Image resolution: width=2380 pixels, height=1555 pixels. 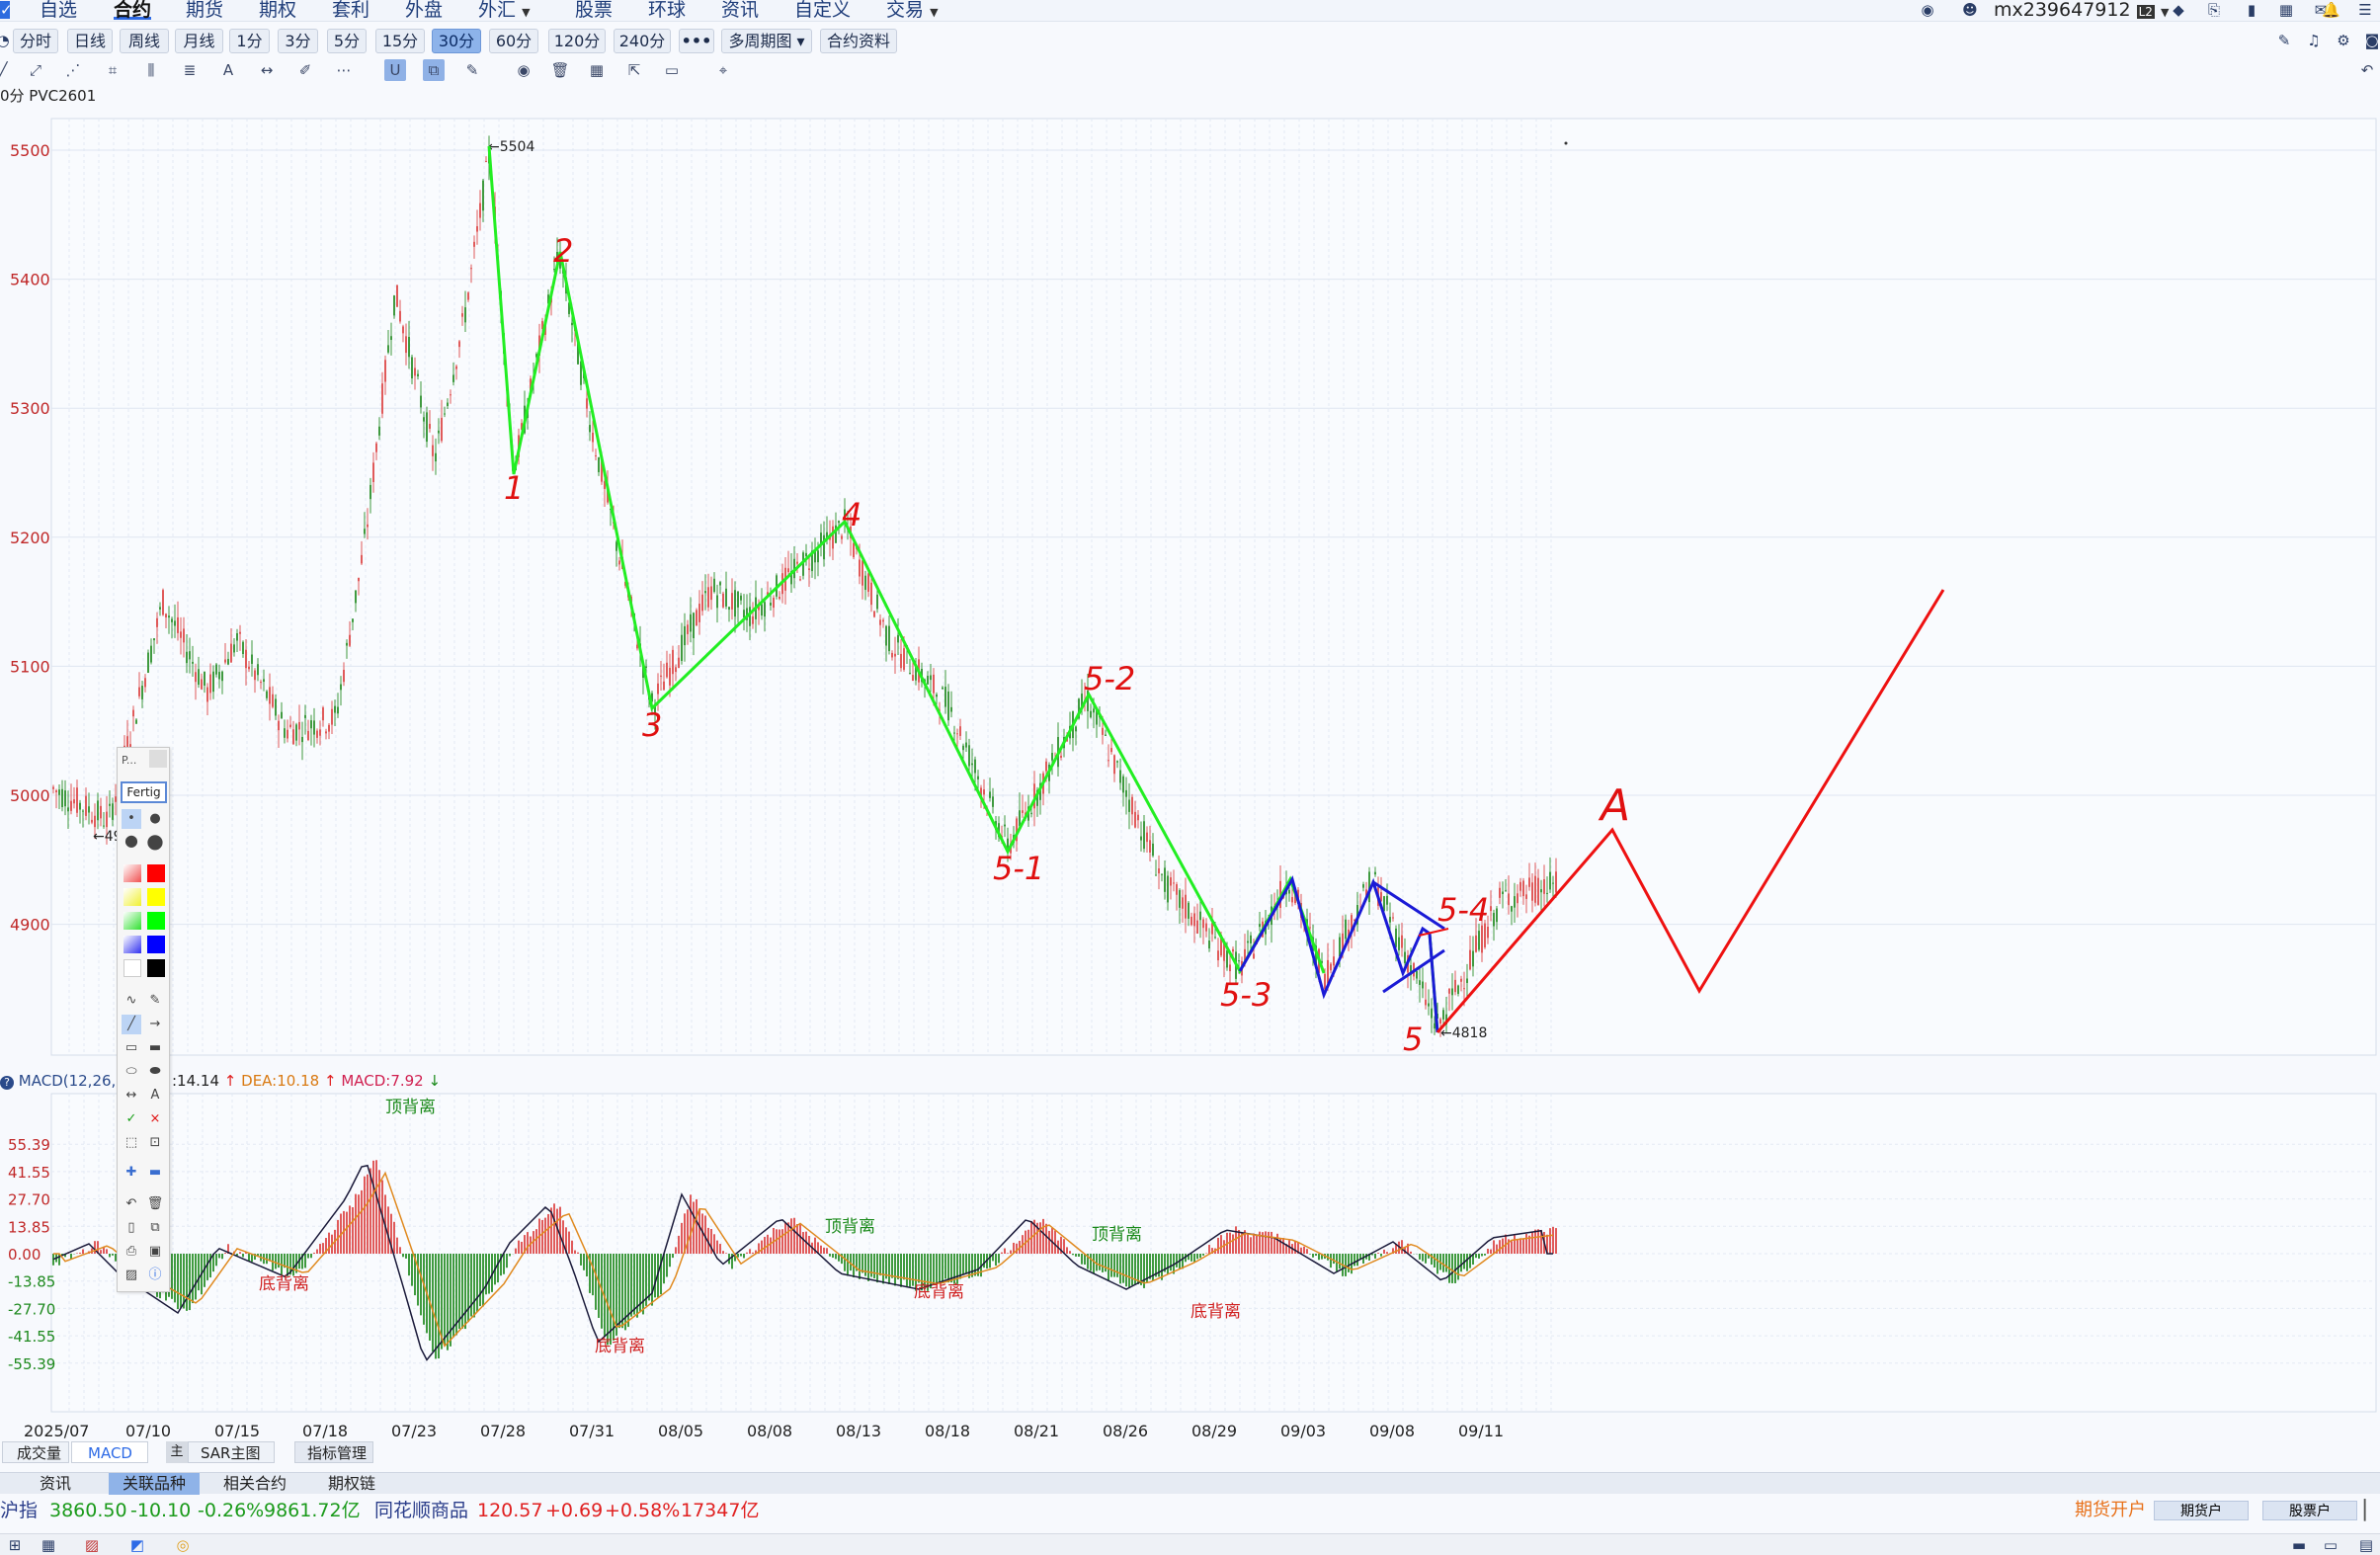 I want to click on message-icon: ◉, so click(x=1927, y=10).